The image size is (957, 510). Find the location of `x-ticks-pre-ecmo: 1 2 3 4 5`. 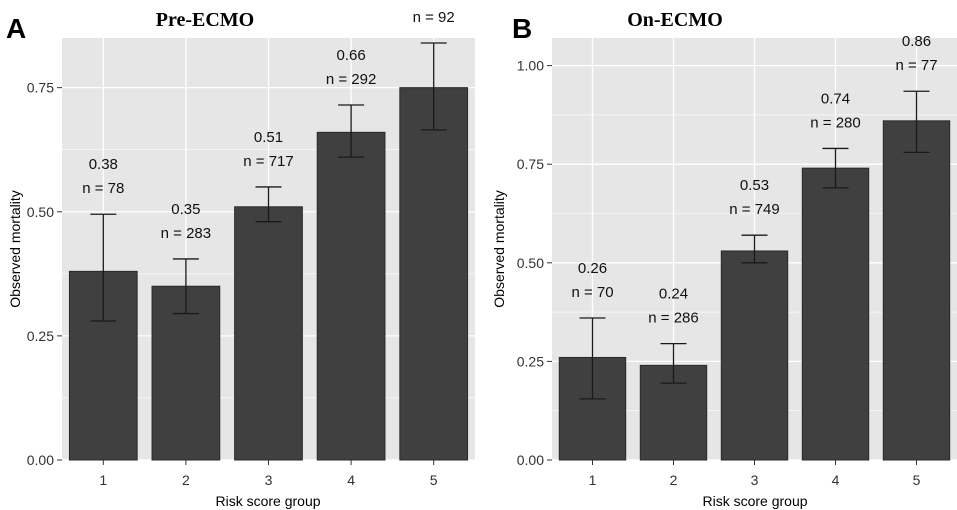

x-ticks-pre-ecmo: 1 2 3 4 5 is located at coordinates (268, 474).